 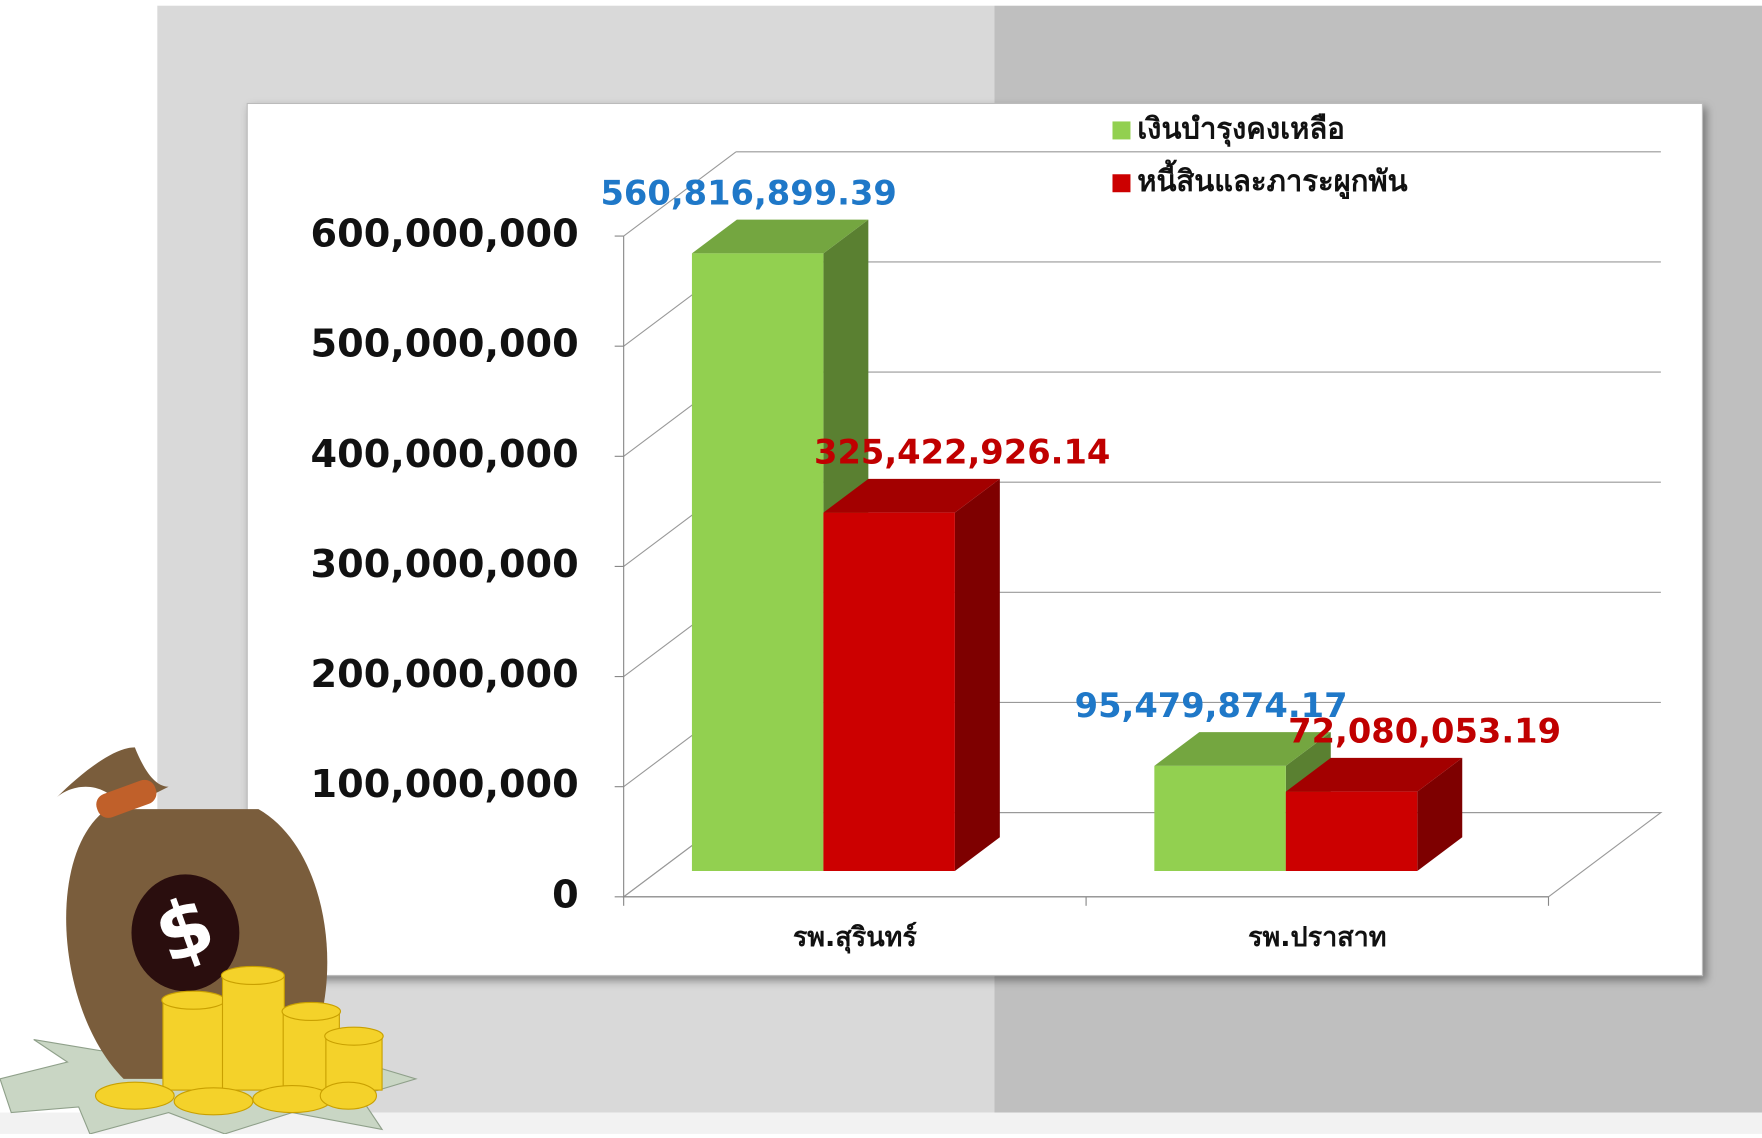 I want to click on y-tick-label: 400,000,000, so click(x=445, y=455).